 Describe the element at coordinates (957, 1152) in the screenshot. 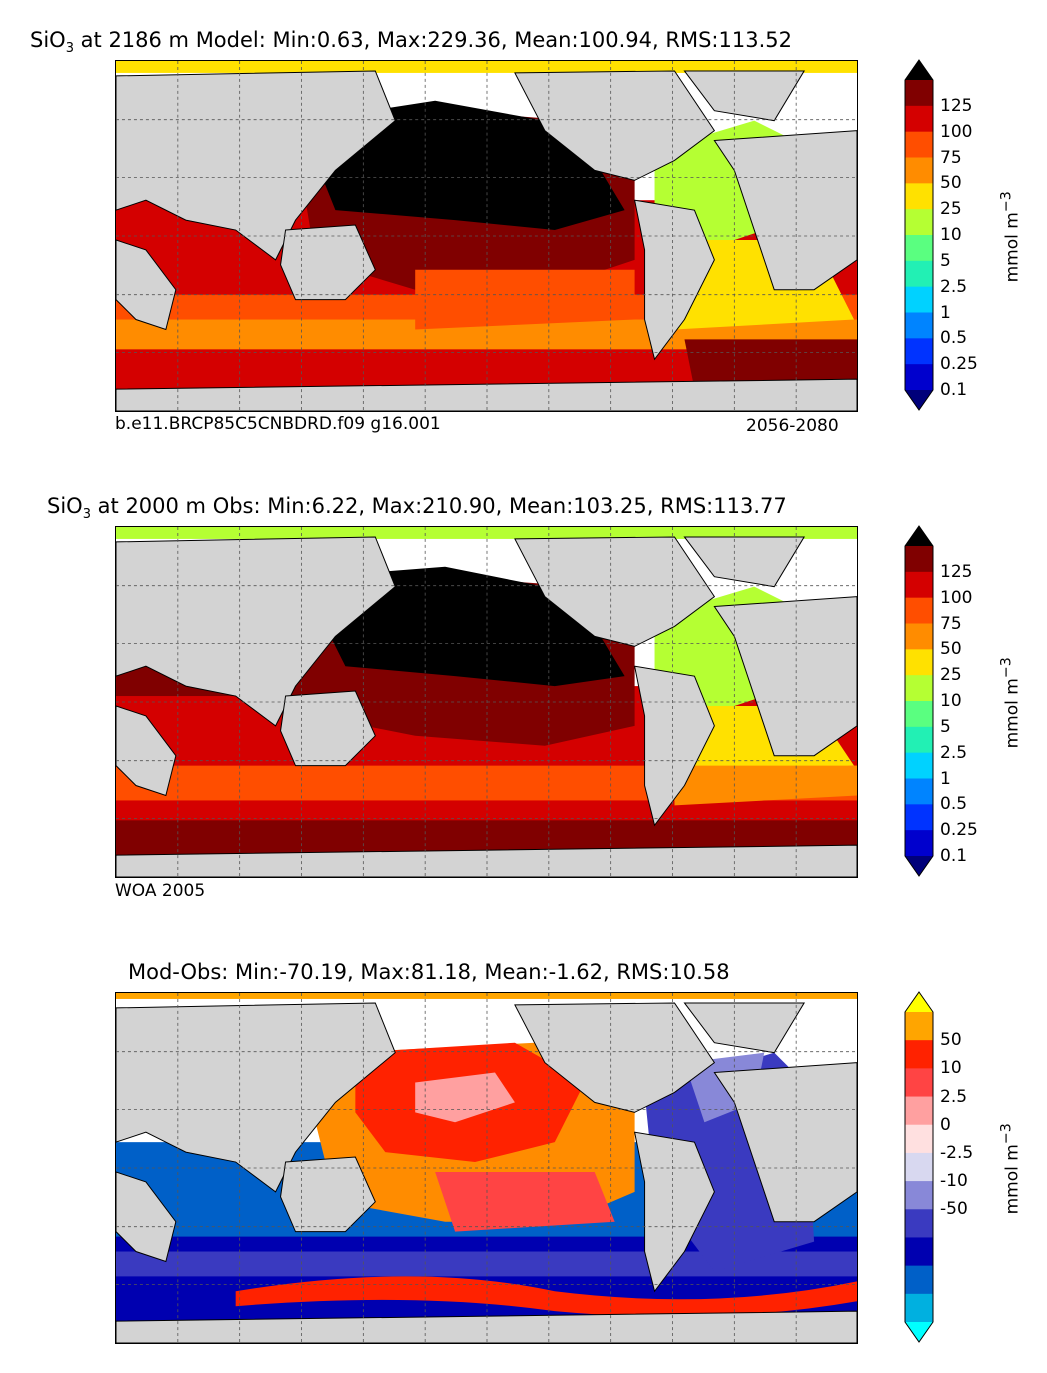

I see `colorbar-tick-label: -2.5` at that location.